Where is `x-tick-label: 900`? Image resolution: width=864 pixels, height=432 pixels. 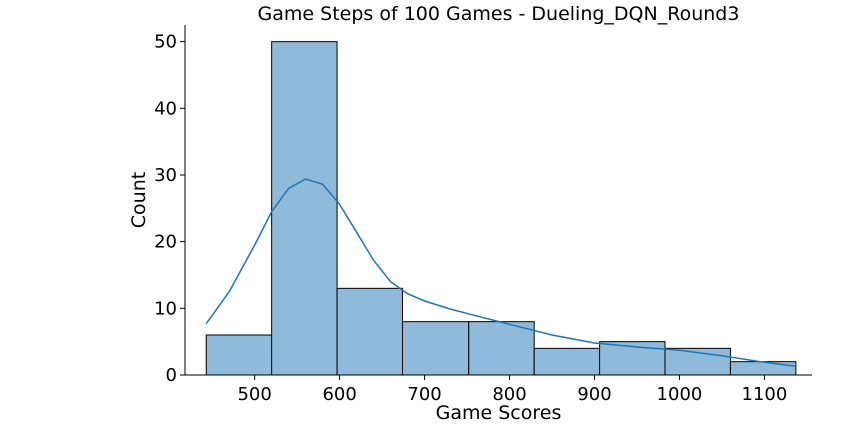
x-tick-label: 900 is located at coordinates (594, 394).